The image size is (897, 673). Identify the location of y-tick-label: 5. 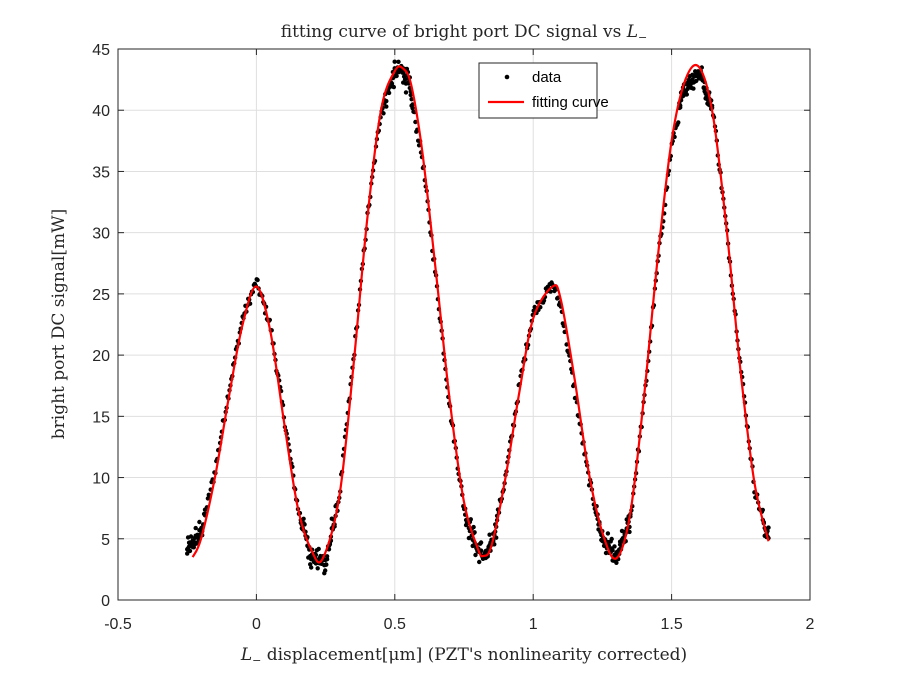
(105, 540).